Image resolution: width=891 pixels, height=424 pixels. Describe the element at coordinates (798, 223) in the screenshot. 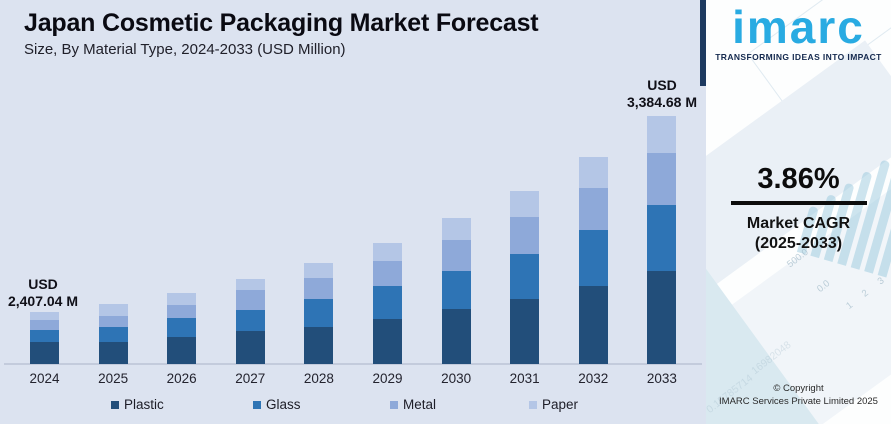

I see `cagr-label: Market CAGR` at that location.